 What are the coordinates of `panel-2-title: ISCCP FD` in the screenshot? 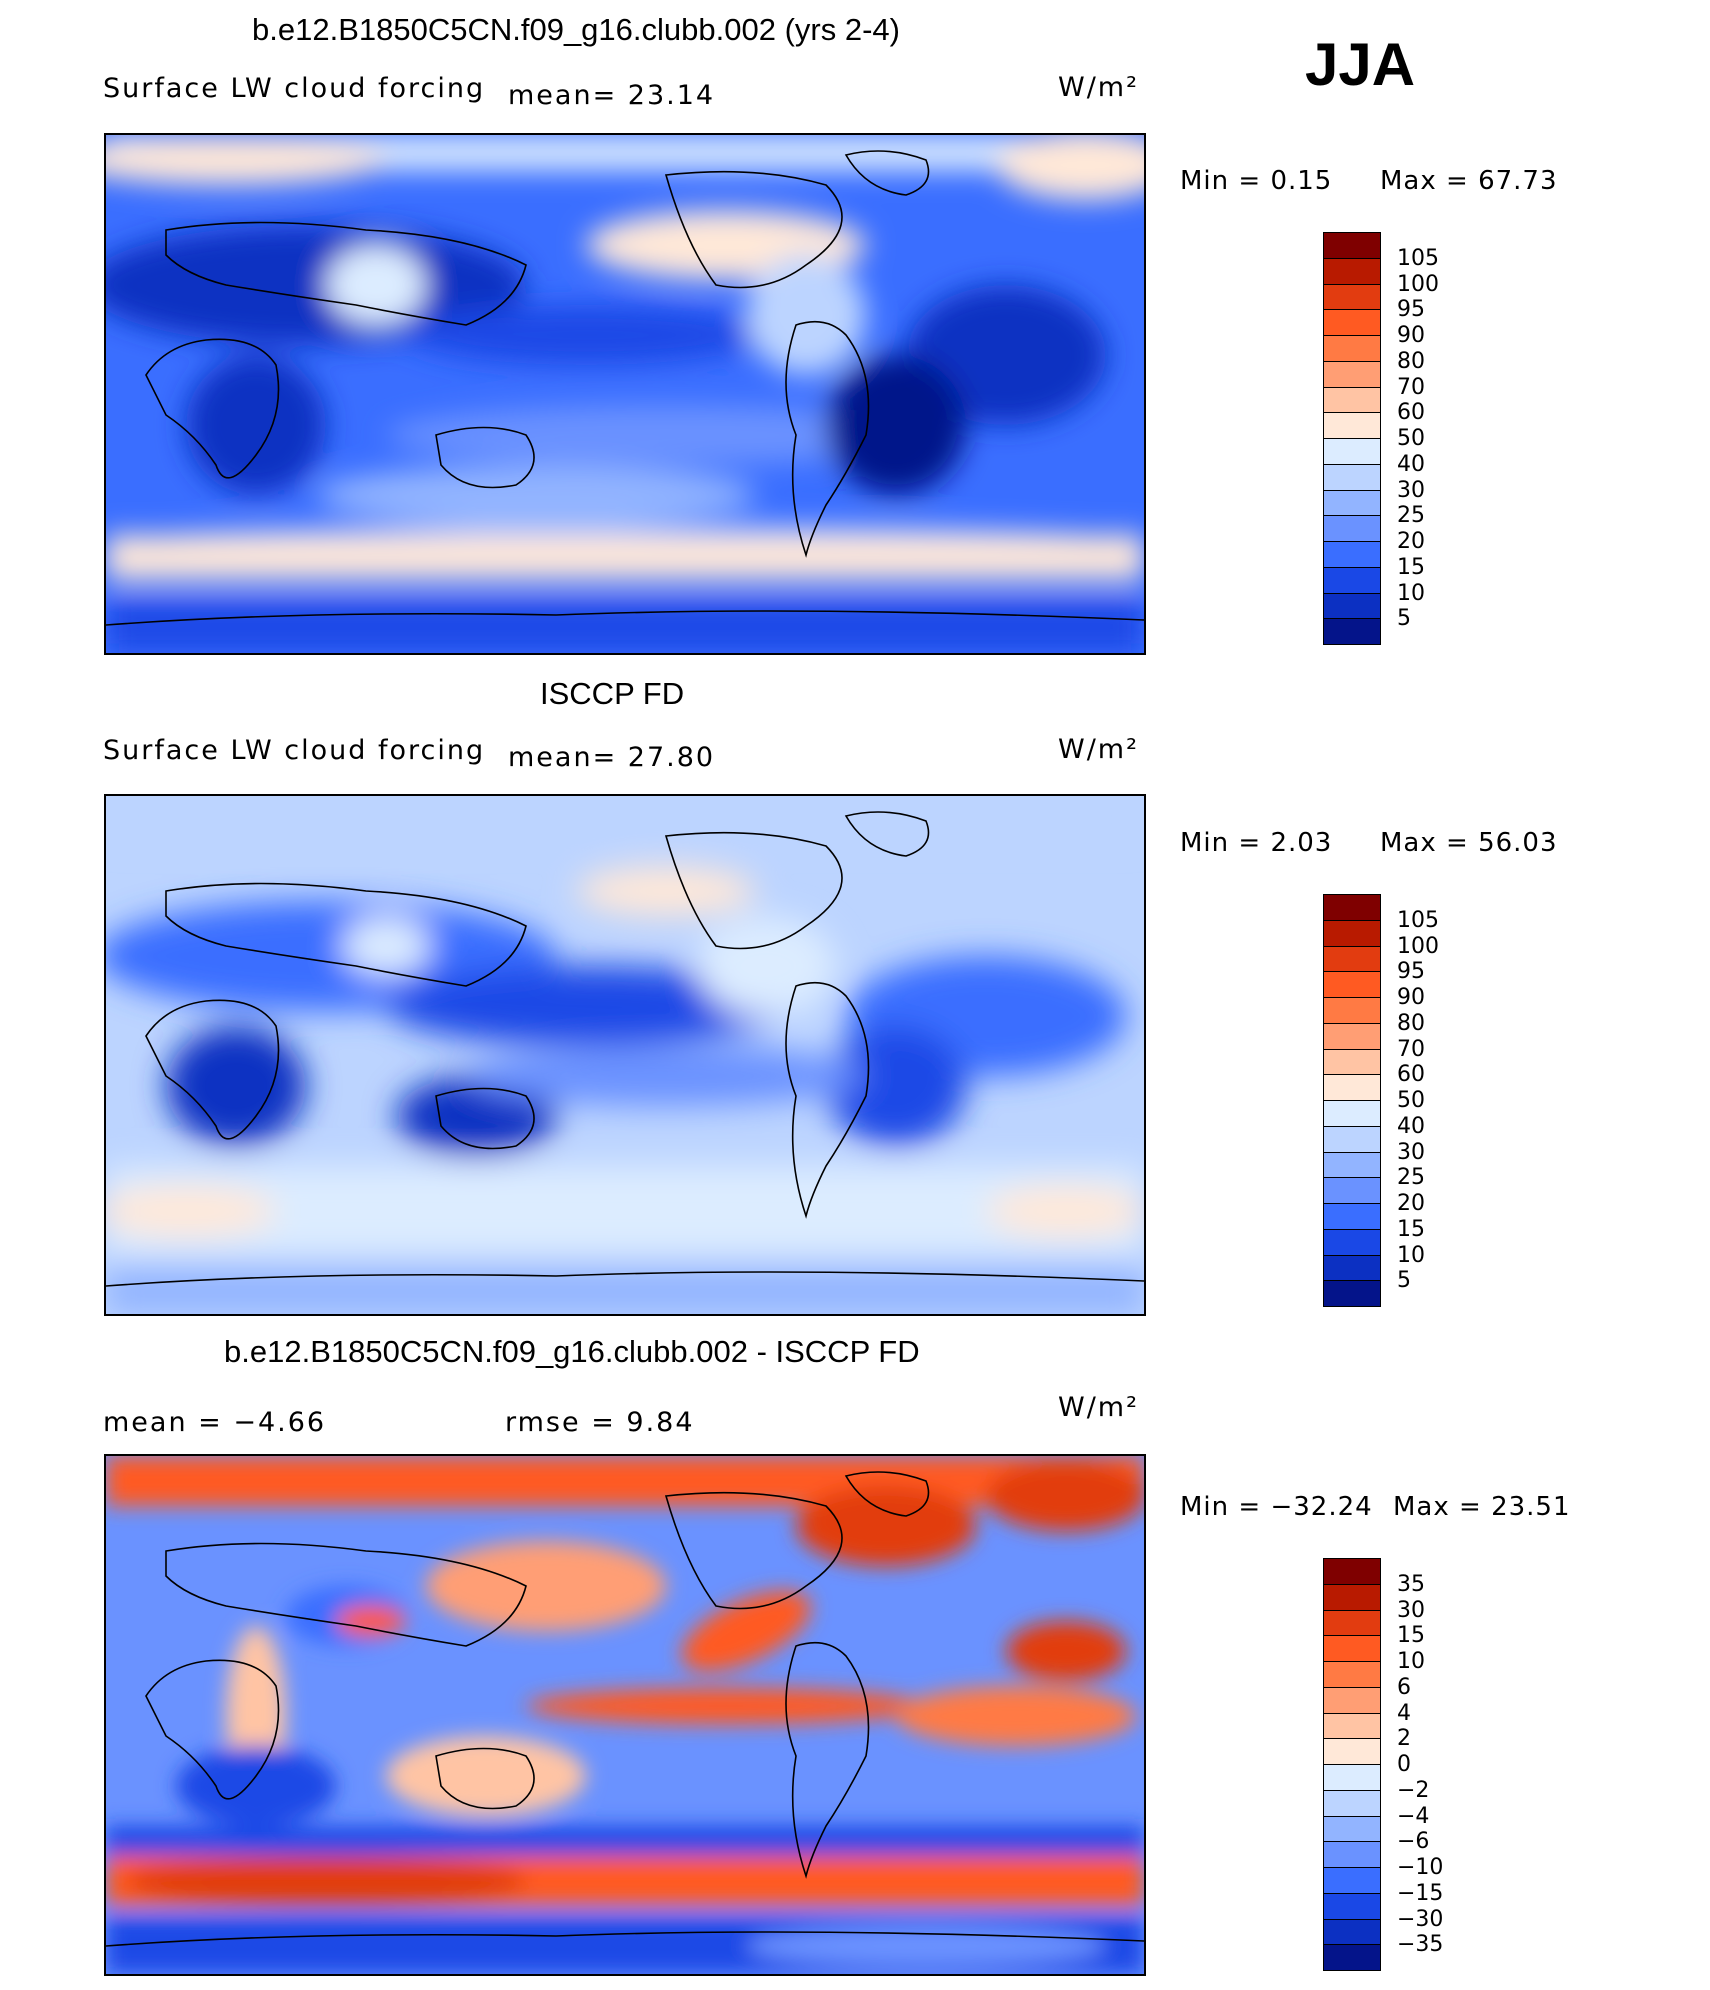 It's located at (612, 693).